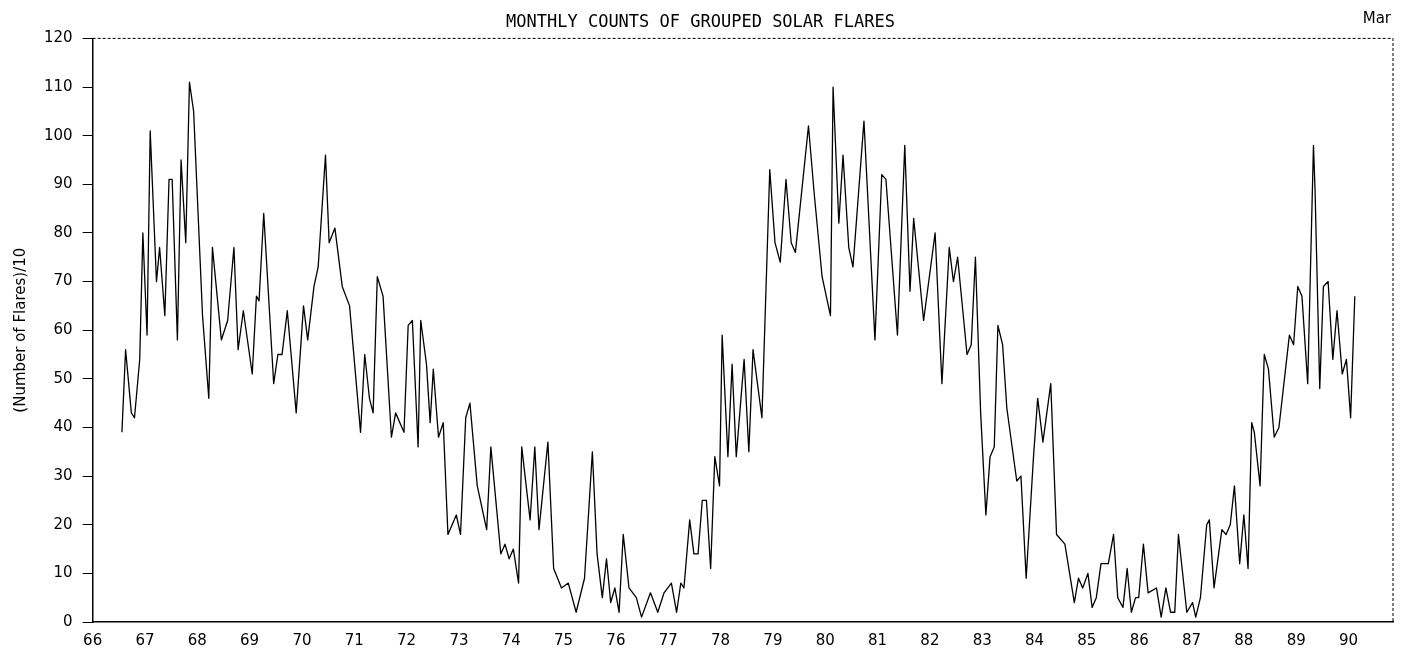  What do you see at coordinates (250, 639) in the screenshot?
I see `x-tick-label: 69` at bounding box center [250, 639].